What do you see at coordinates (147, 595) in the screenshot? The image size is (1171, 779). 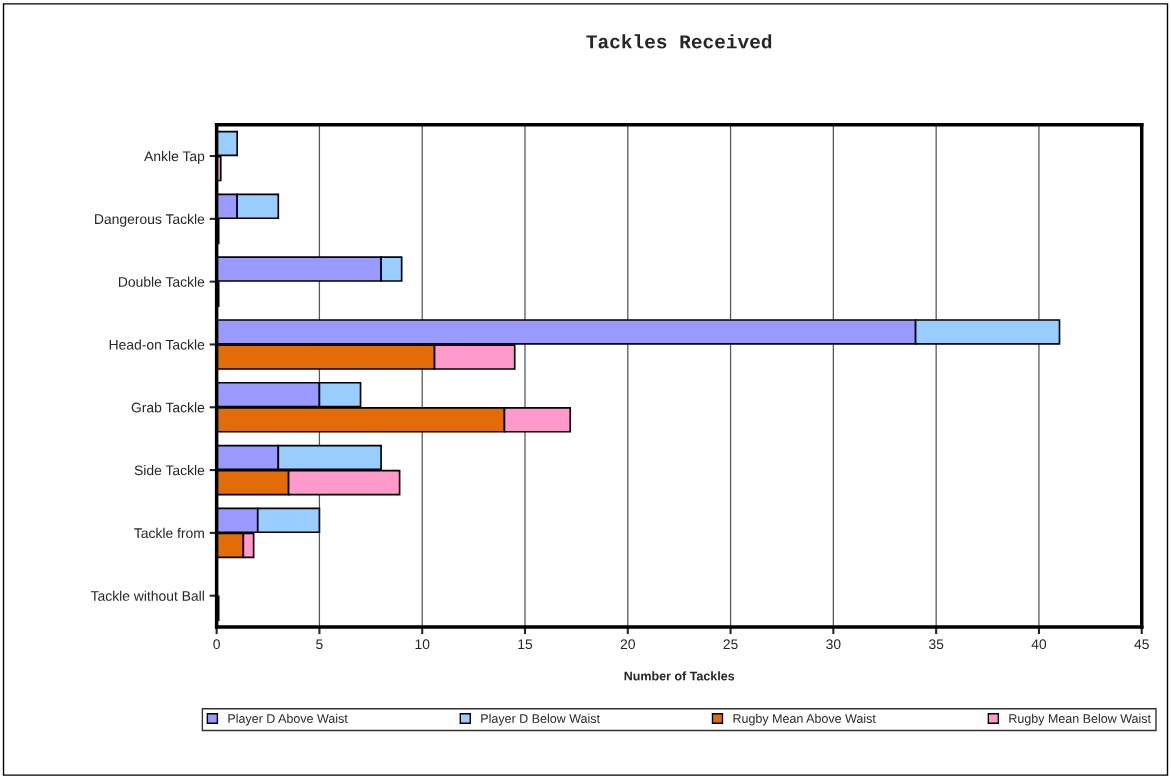 I see `y-tick-label: Tackle without Ball` at bounding box center [147, 595].